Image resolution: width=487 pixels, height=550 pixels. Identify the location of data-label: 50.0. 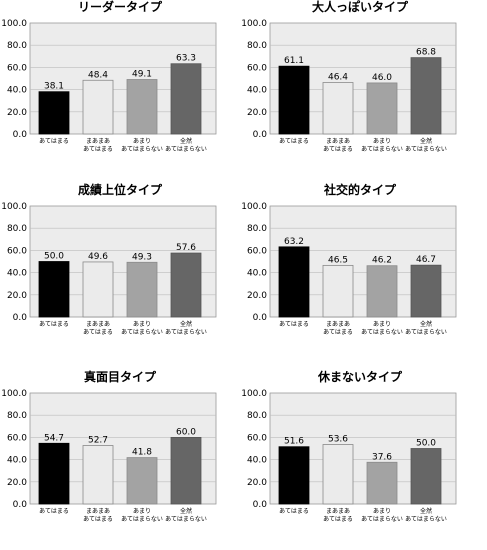
(54, 257).